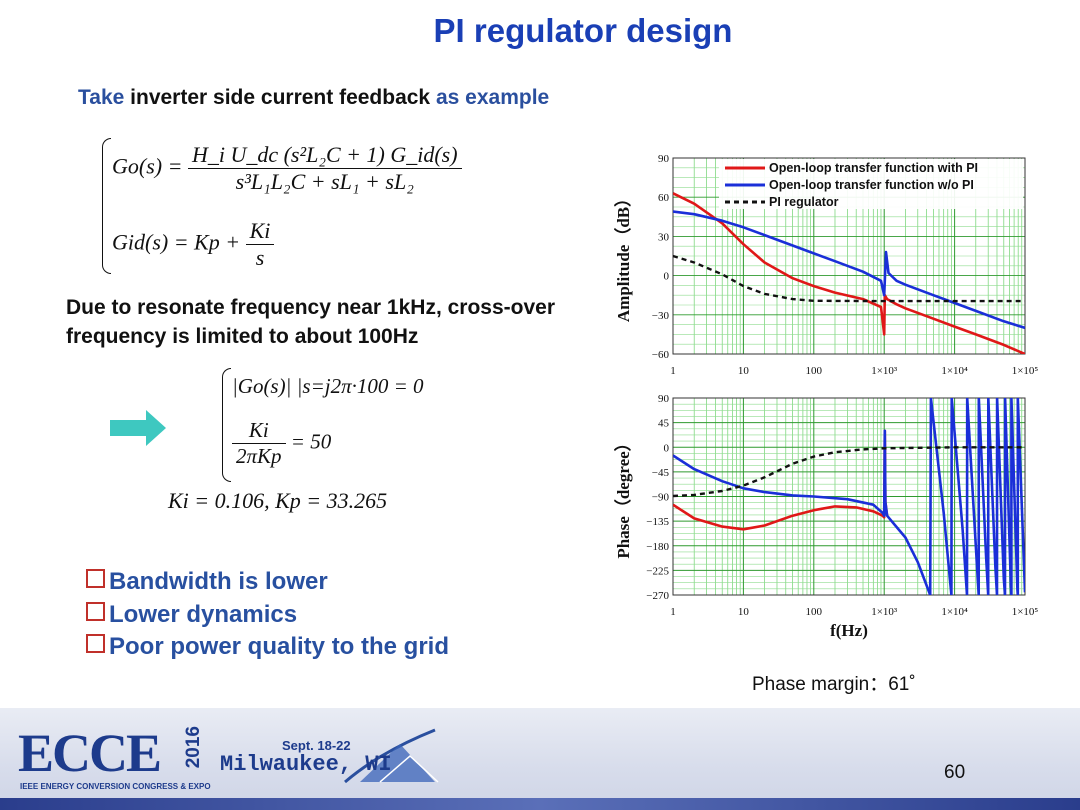  I want to click on plot-frame, so click(849, 496).